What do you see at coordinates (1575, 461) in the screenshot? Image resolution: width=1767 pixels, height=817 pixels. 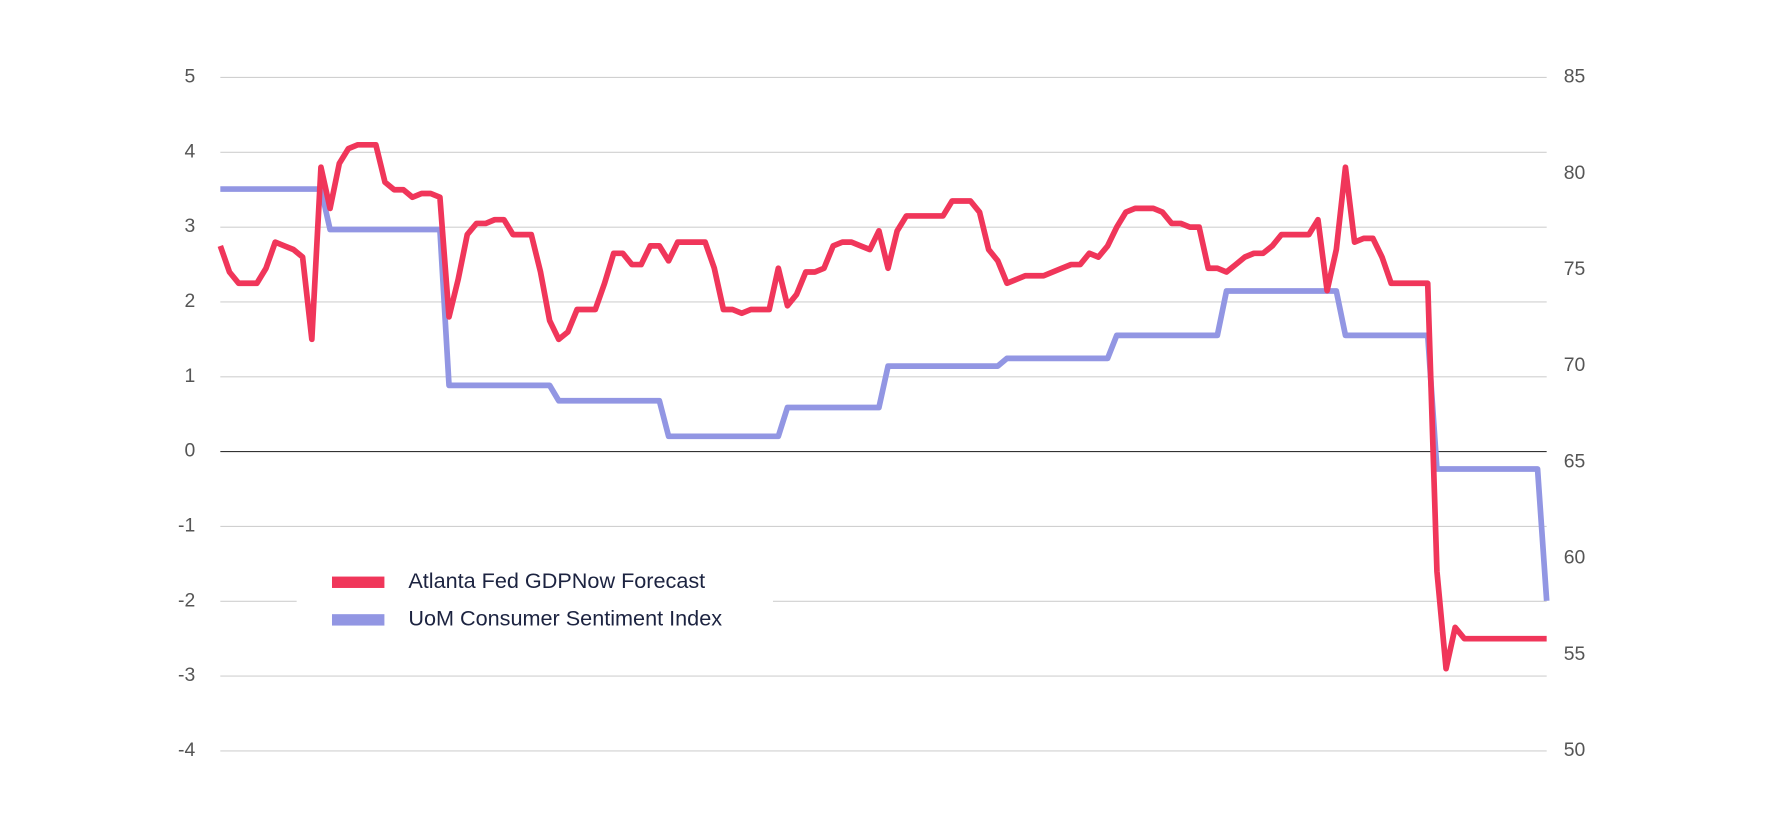 I see `y2-tick-label: 65` at bounding box center [1575, 461].